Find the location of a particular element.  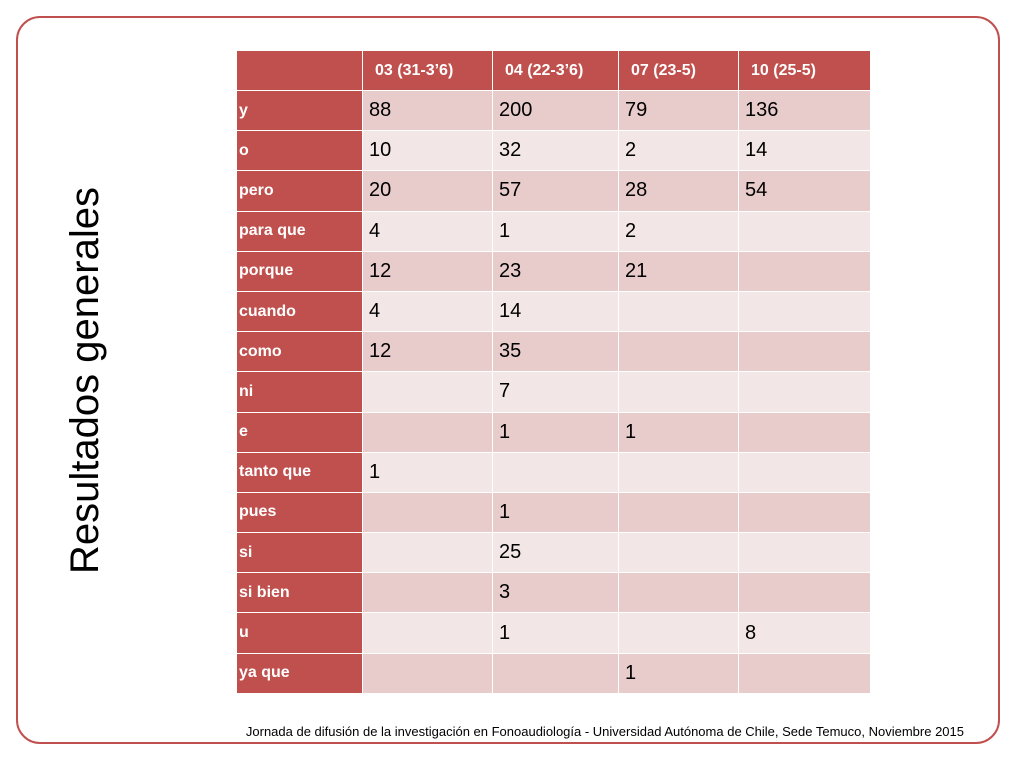

row-label: ya que is located at coordinates (299, 673).